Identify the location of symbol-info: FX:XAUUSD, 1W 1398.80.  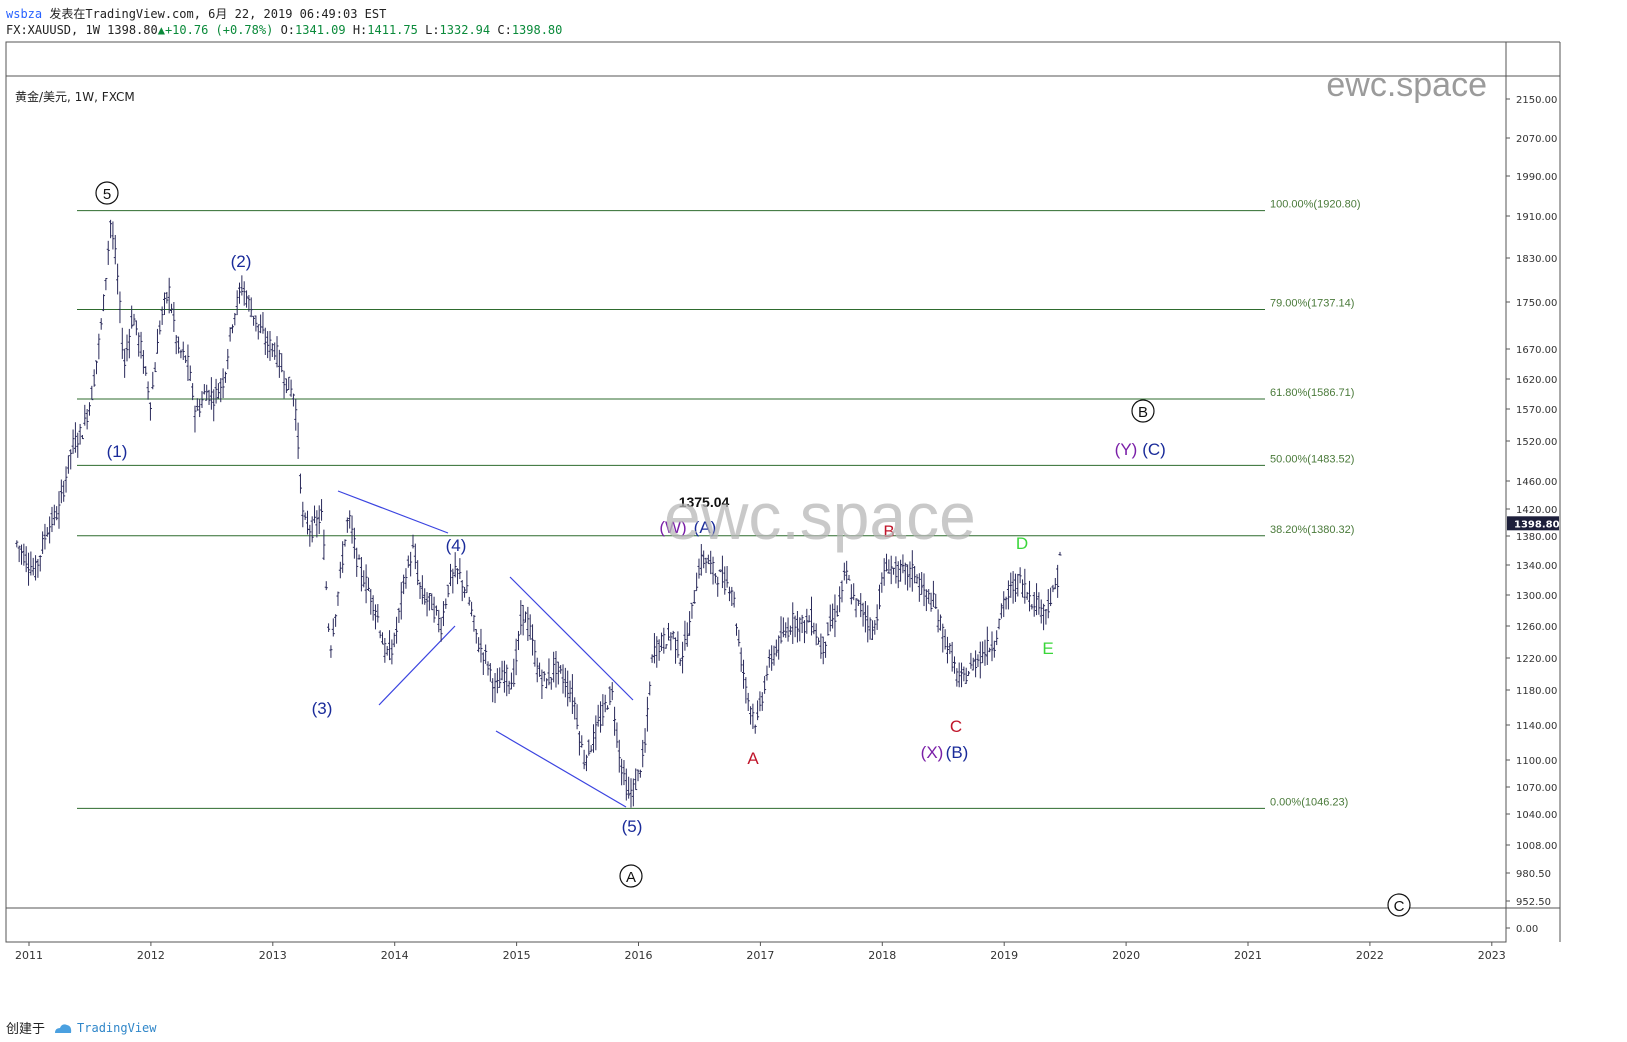
(82, 30).